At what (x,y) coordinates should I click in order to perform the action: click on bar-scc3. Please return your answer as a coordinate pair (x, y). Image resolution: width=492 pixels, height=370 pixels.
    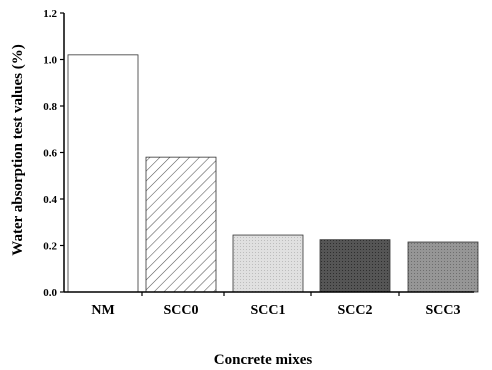
    Looking at the image, I should click on (443, 267).